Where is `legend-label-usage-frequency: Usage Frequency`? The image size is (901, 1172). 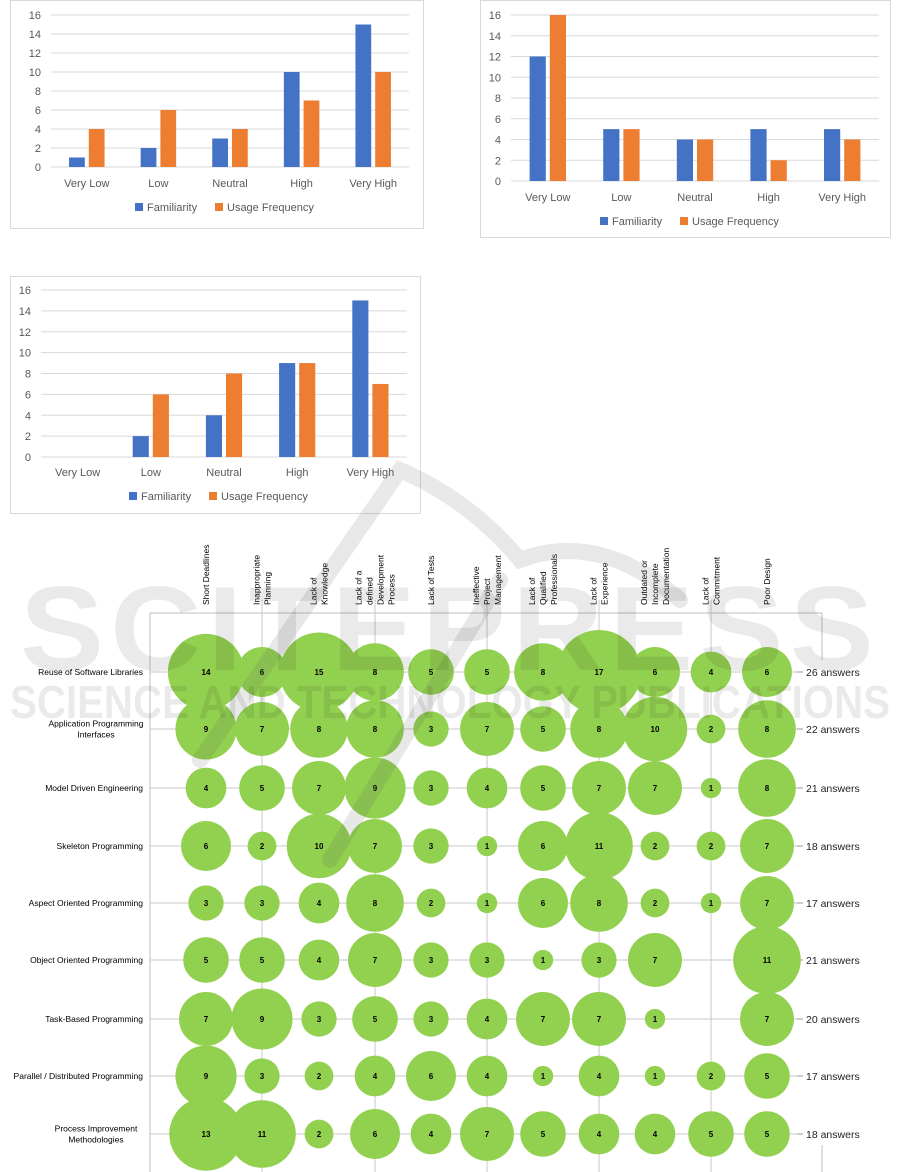 legend-label-usage-frequency: Usage Frequency is located at coordinates (735, 222).